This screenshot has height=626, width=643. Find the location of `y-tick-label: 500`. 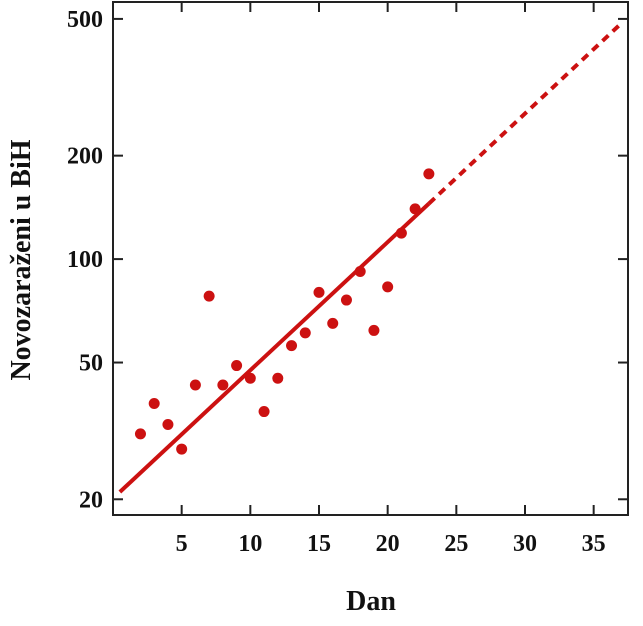

y-tick-label: 500 is located at coordinates (85, 20).